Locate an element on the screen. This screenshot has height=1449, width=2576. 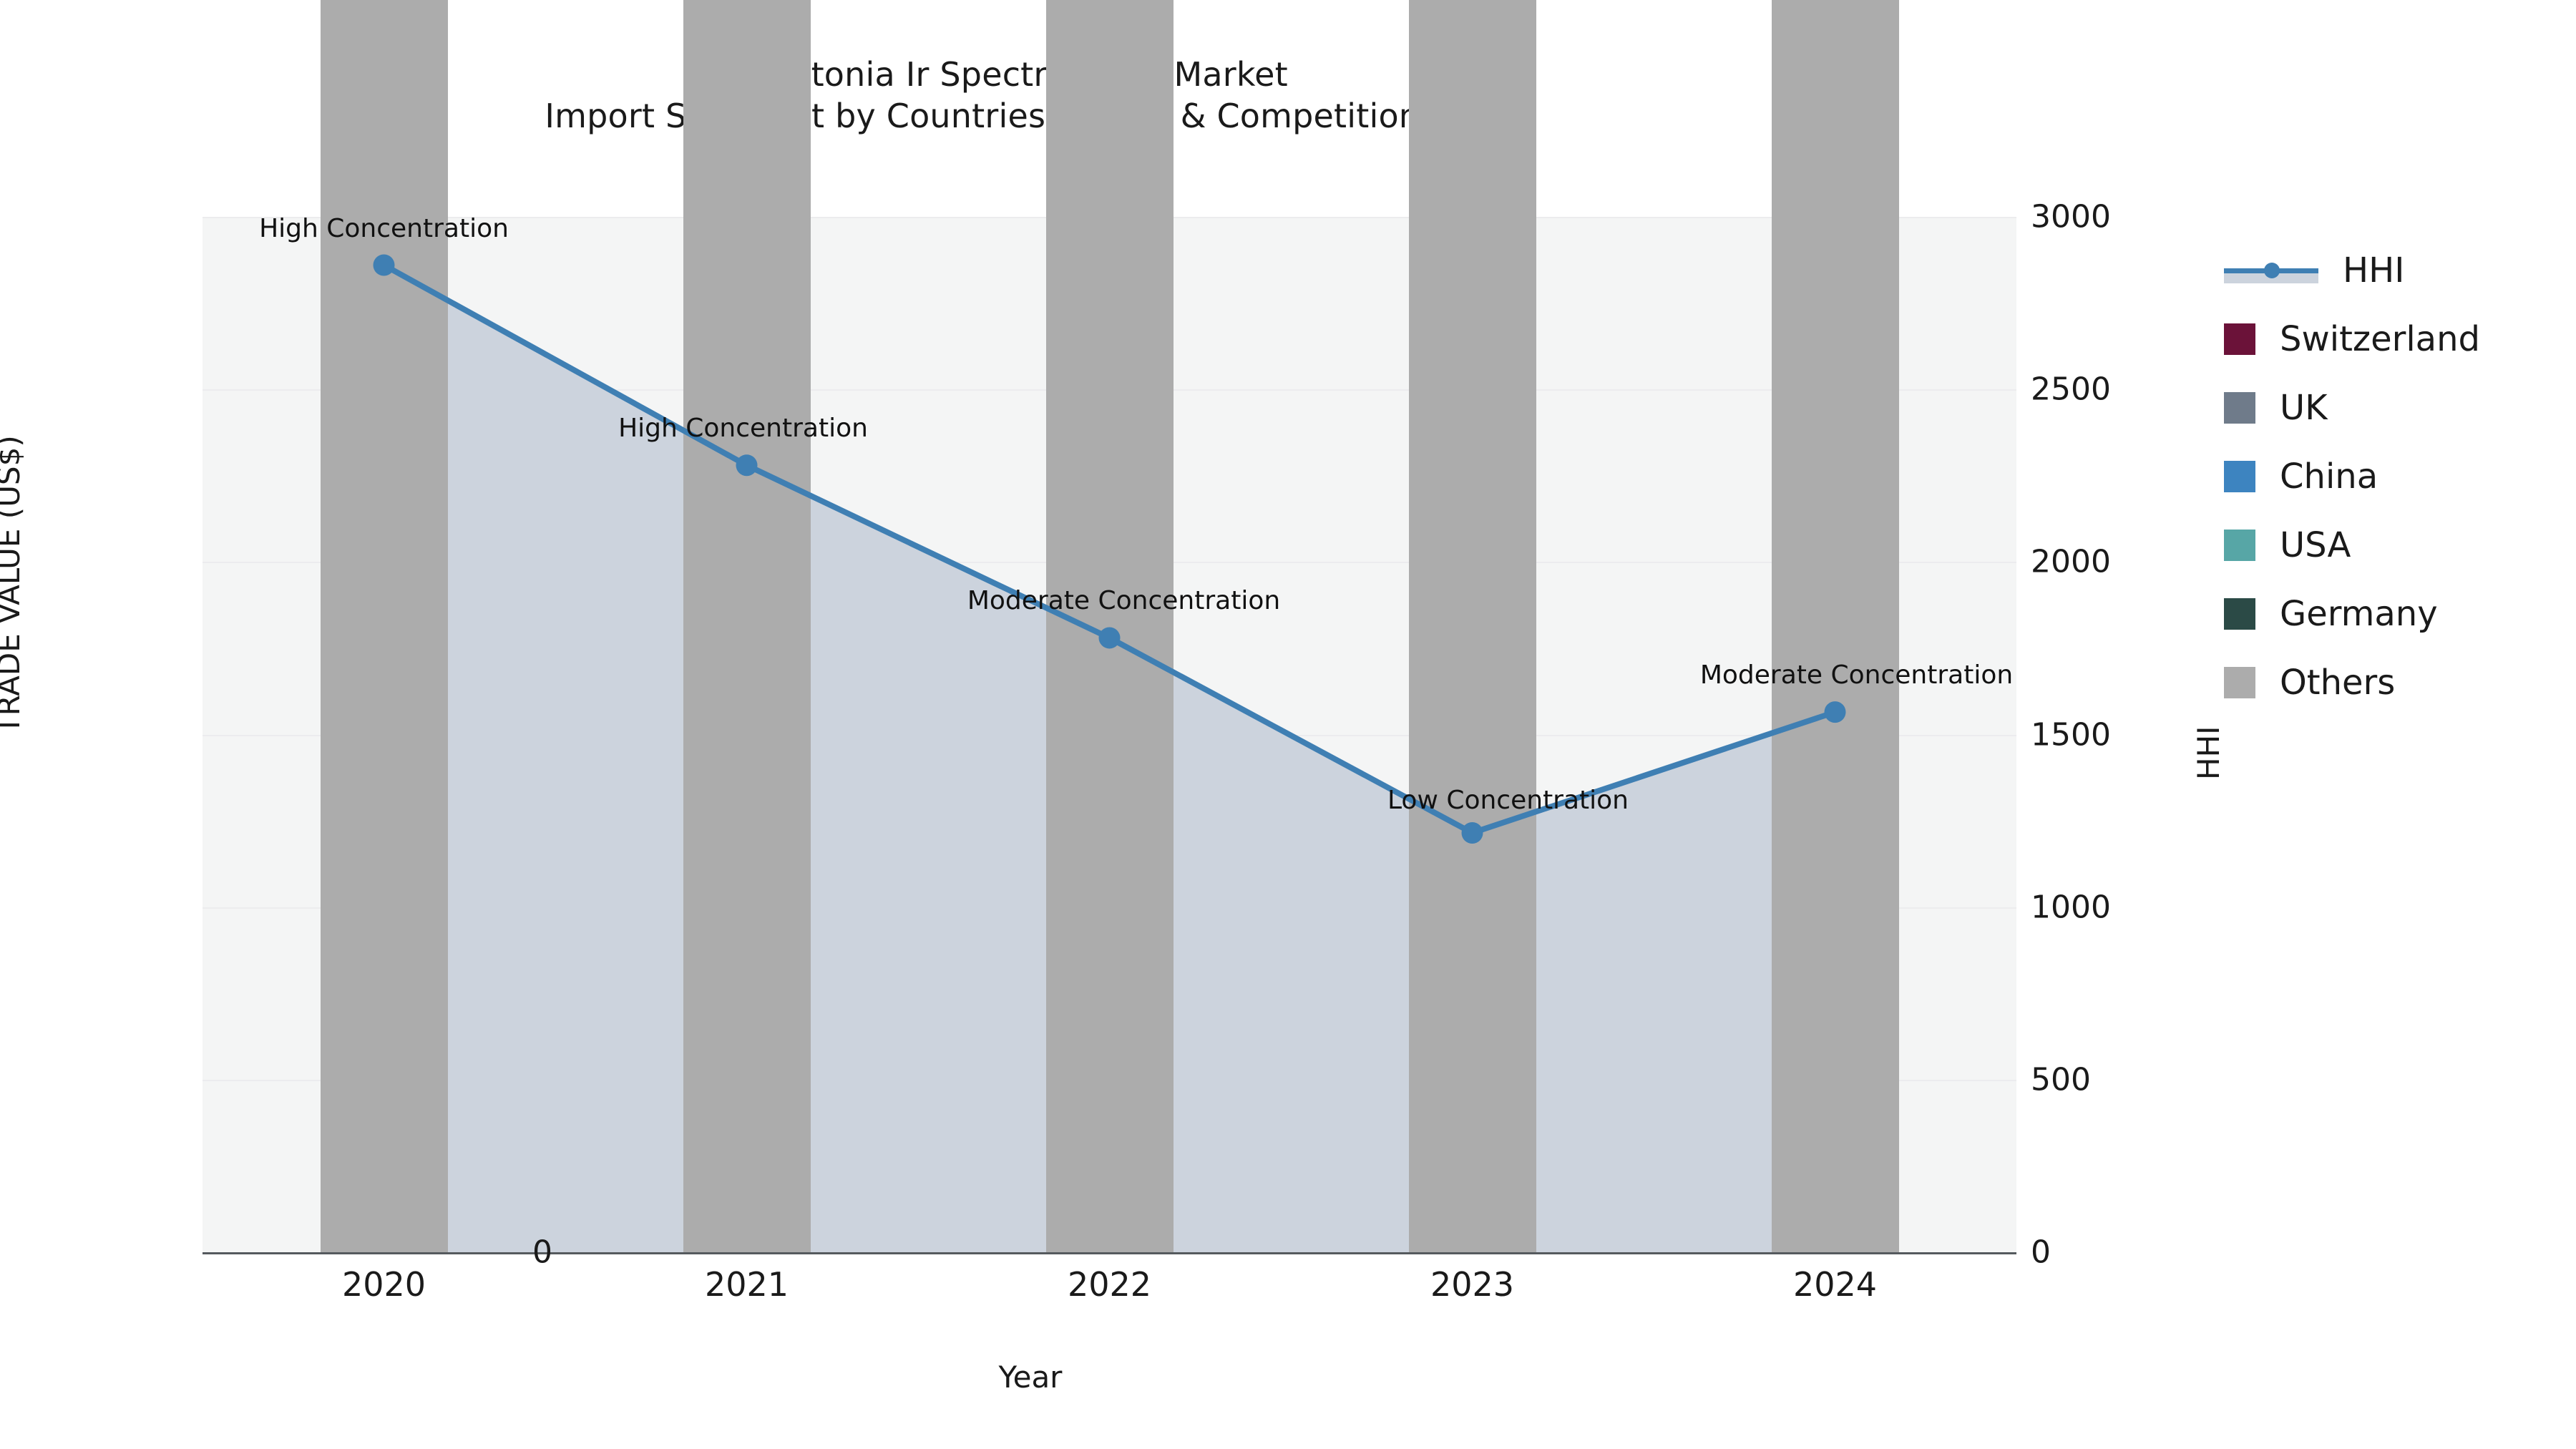
y2-tick-label: 2000 is located at coordinates (2071, 561).